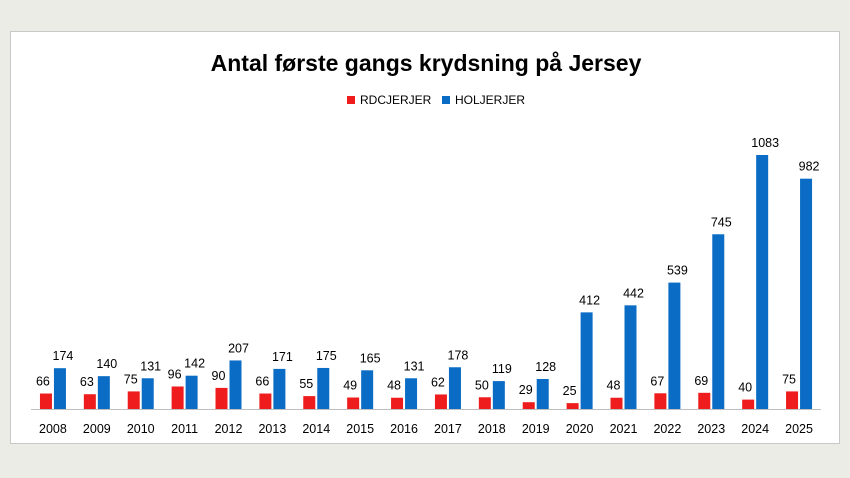  I want to click on x-tick-label-2011: 2011, so click(184, 429).